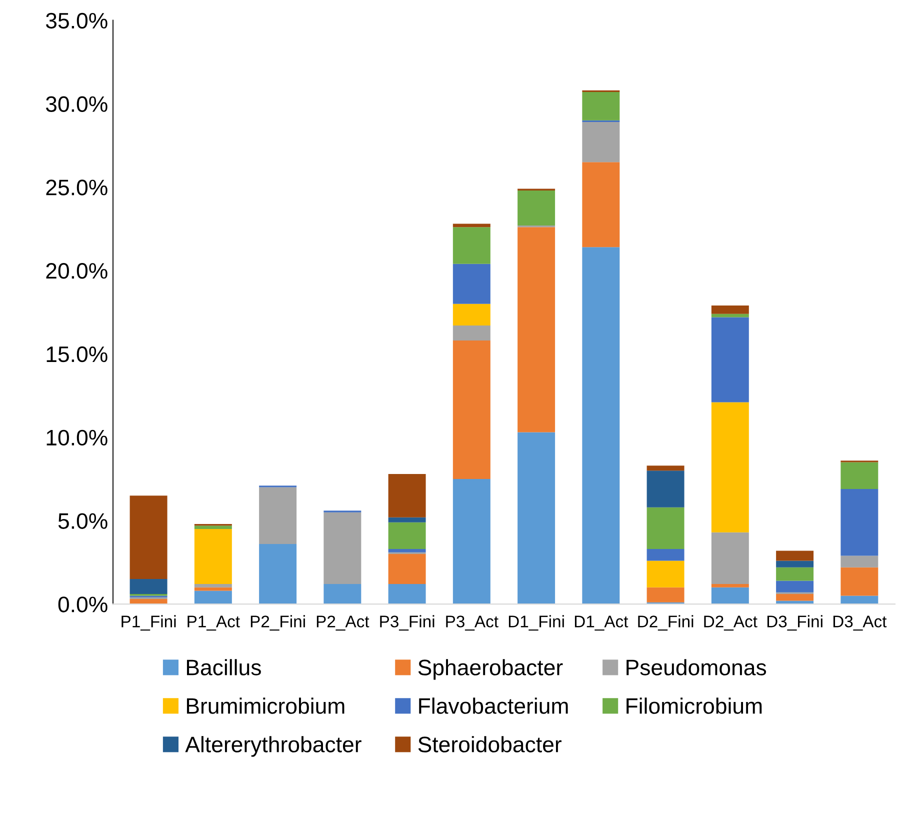 Image resolution: width=904 pixels, height=813 pixels. What do you see at coordinates (223, 667) in the screenshot?
I see `legend-label: Bacillus` at bounding box center [223, 667].